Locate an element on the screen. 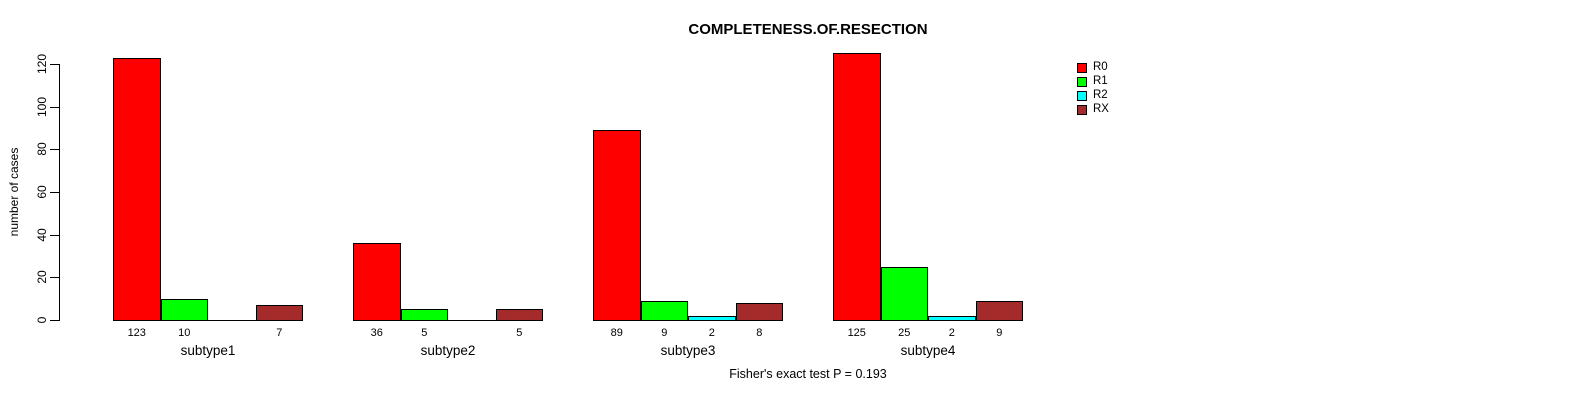 The height and width of the screenshot is (400, 1590). legend-item-R0: R0 is located at coordinates (1093, 67).